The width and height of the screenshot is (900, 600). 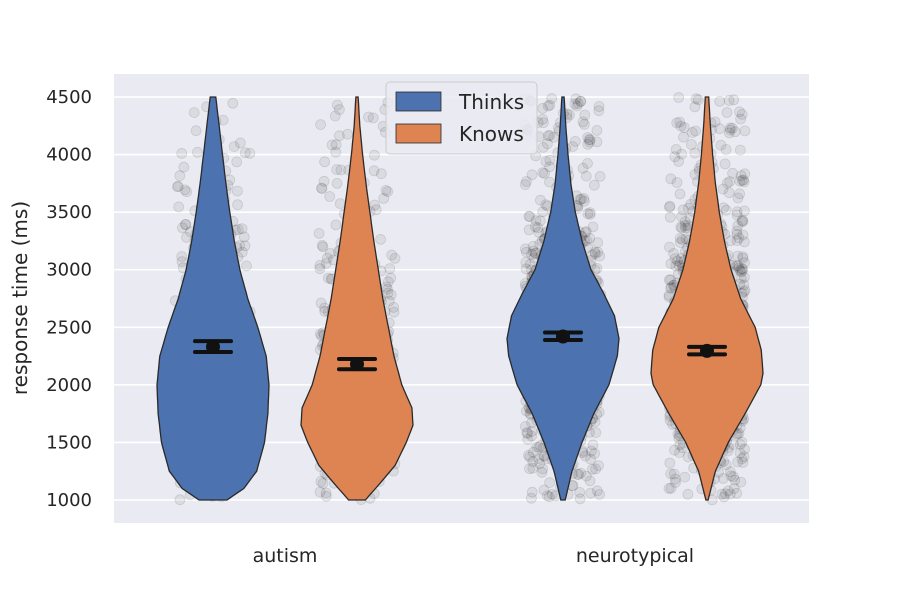 I want to click on violin-thinks-neurotypical, so click(x=563, y=298).